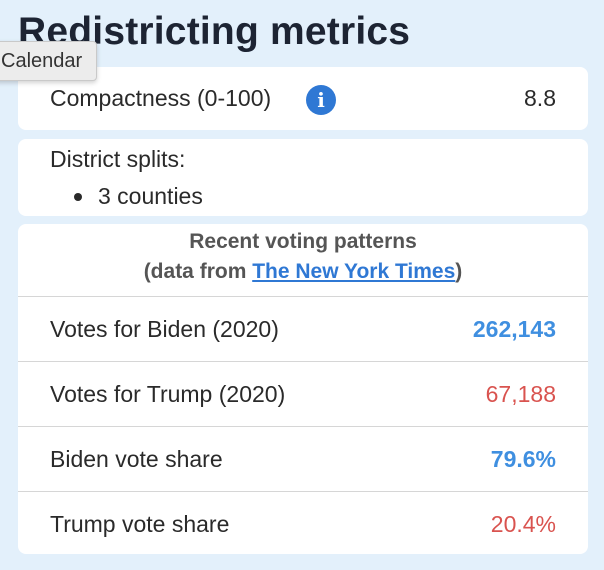 This screenshot has height=570, width=604. I want to click on votes-biden-value: 262,143, so click(514, 329).